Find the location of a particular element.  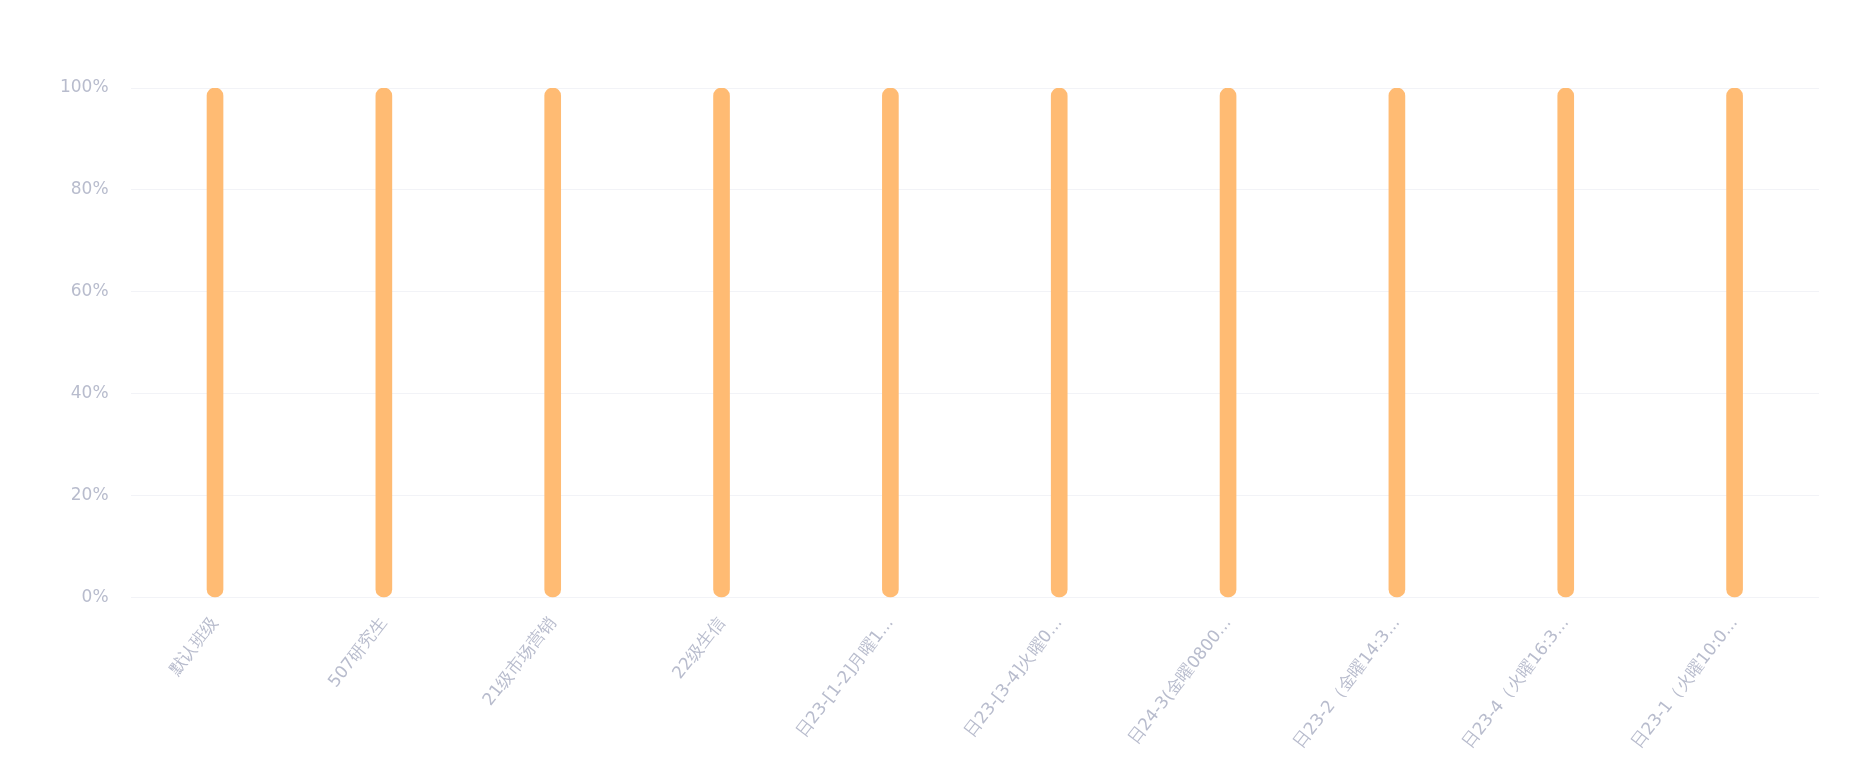

x-tick-label: 21级市场营销 is located at coordinates (518, 661).